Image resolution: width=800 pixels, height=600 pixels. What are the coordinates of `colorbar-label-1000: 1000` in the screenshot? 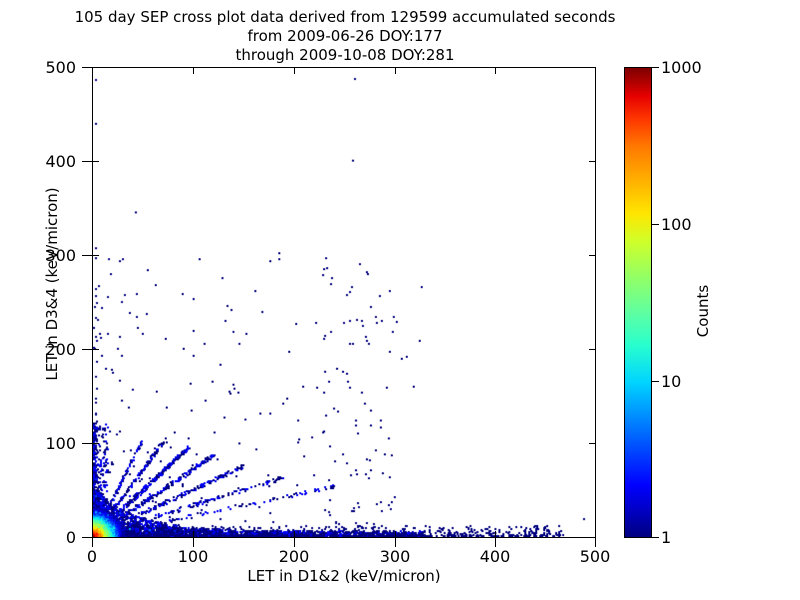 It's located at (681, 67).